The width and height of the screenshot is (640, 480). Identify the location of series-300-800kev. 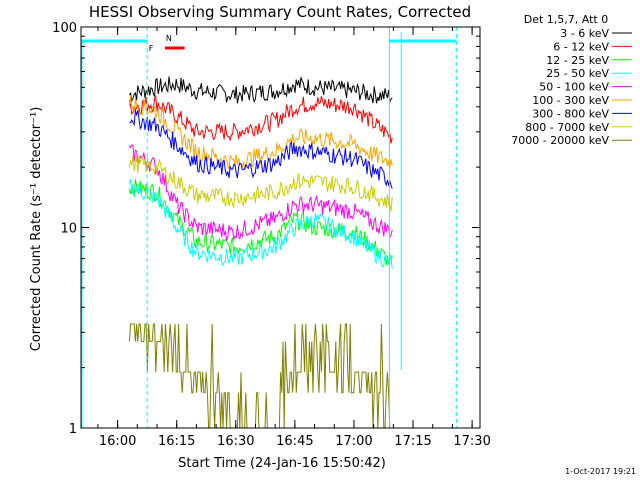
(261, 149).